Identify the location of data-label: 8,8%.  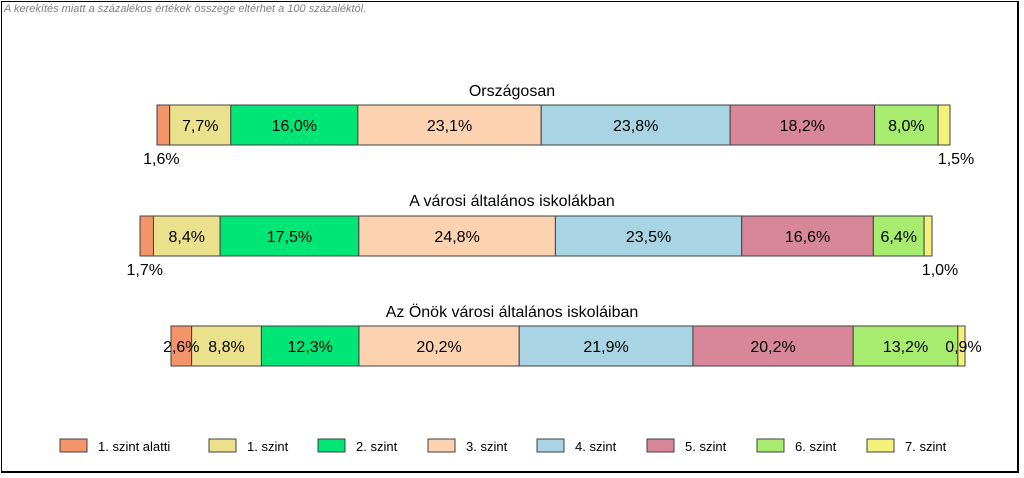
(226, 347).